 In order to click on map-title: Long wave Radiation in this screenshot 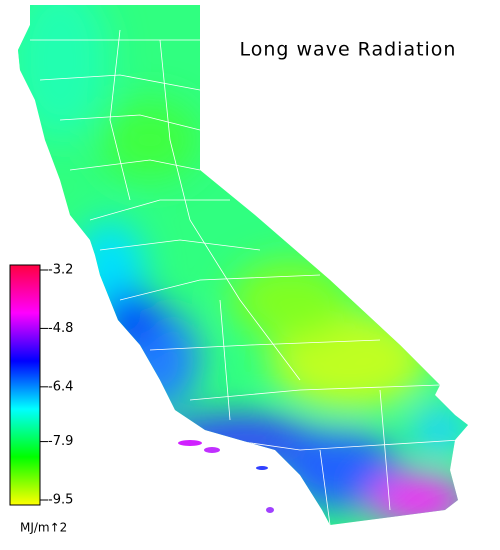, I will do `click(348, 50)`.